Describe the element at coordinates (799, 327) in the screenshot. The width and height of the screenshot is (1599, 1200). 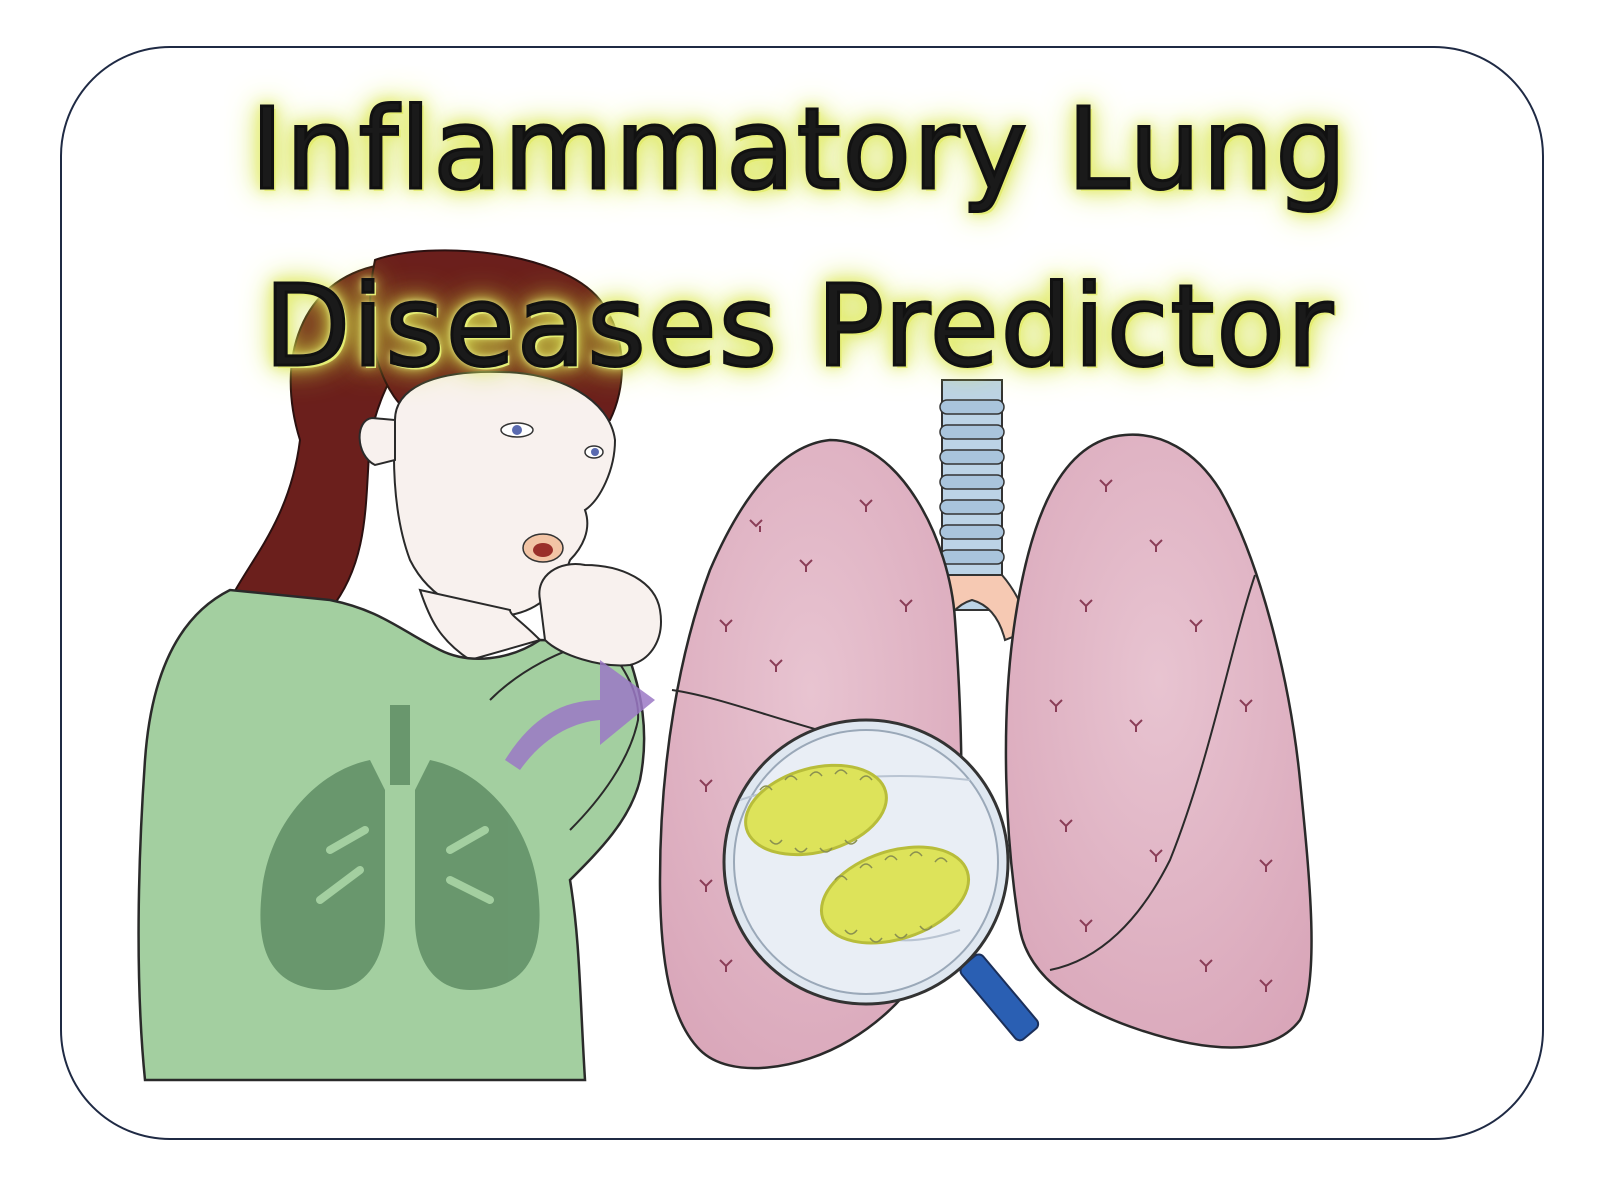
I see `title-line-2: Diseases Predictor` at that location.